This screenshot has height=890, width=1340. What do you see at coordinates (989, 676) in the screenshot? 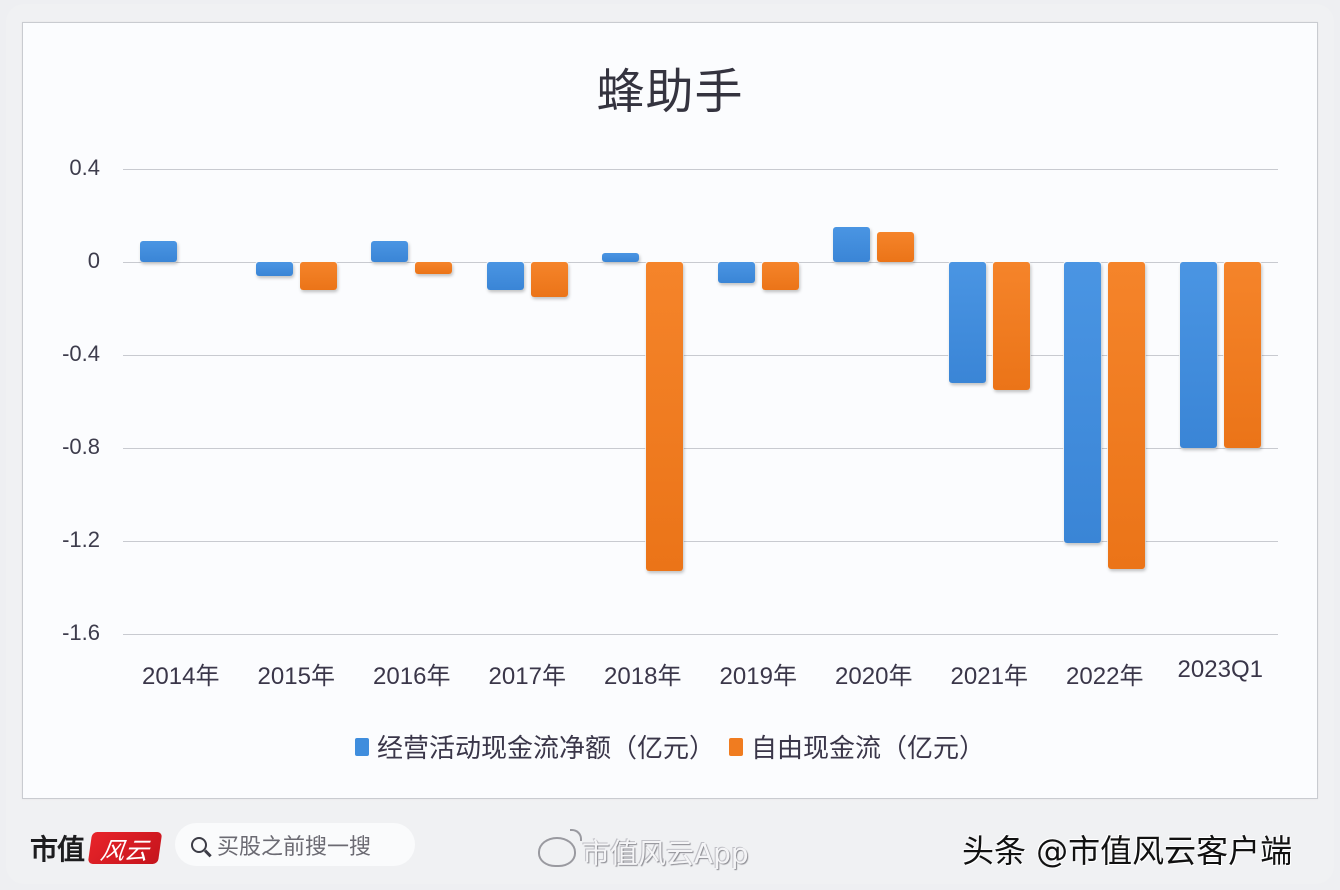
I see `x-tick-label: 2021年` at bounding box center [989, 676].